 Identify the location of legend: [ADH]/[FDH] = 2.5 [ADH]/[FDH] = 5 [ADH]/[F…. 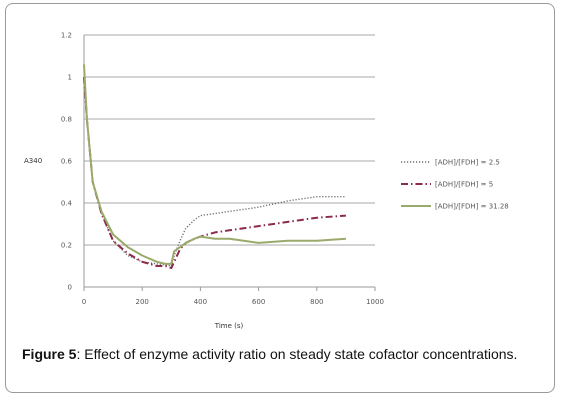
(455, 185).